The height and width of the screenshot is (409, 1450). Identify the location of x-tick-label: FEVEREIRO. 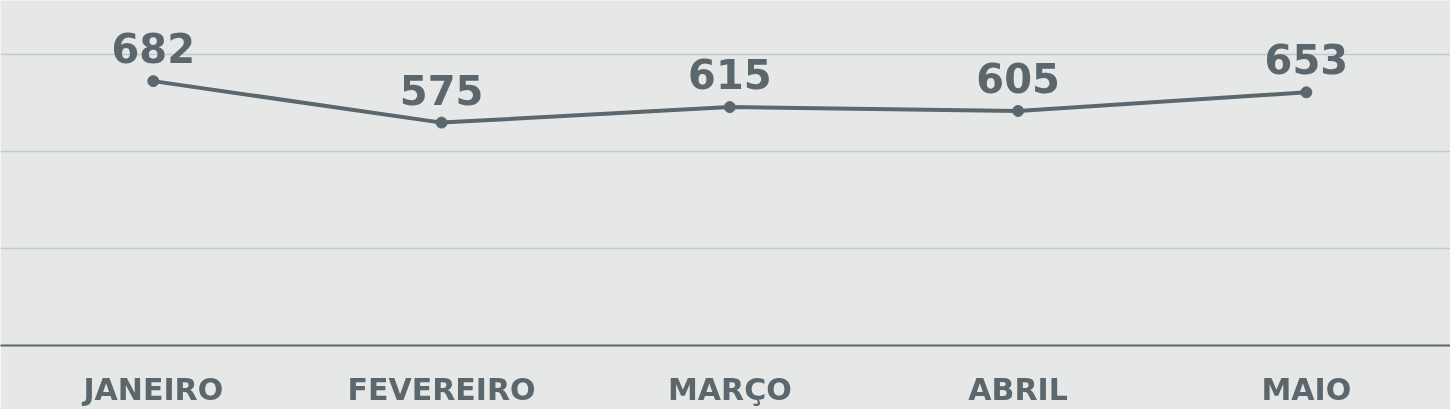
(441, 389).